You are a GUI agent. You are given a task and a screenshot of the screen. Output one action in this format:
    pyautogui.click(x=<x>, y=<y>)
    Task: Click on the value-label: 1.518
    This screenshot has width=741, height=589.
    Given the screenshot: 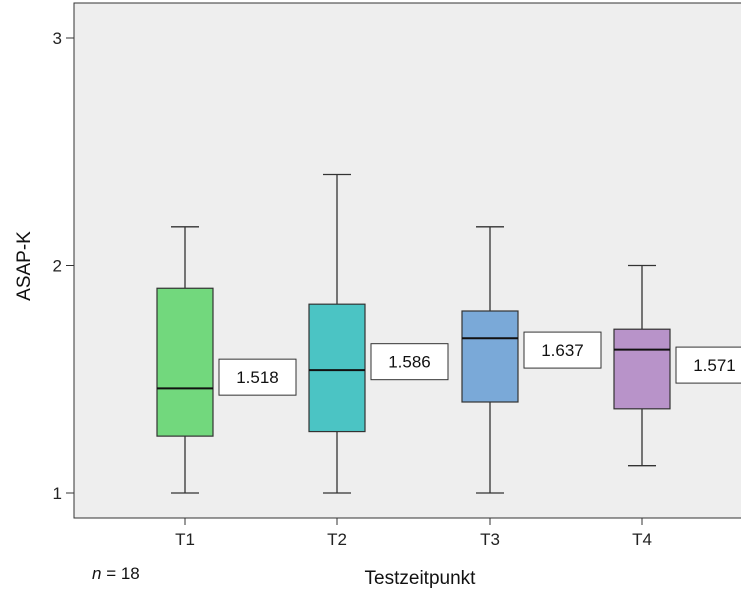 What is the action you would take?
    pyautogui.click(x=257, y=377)
    